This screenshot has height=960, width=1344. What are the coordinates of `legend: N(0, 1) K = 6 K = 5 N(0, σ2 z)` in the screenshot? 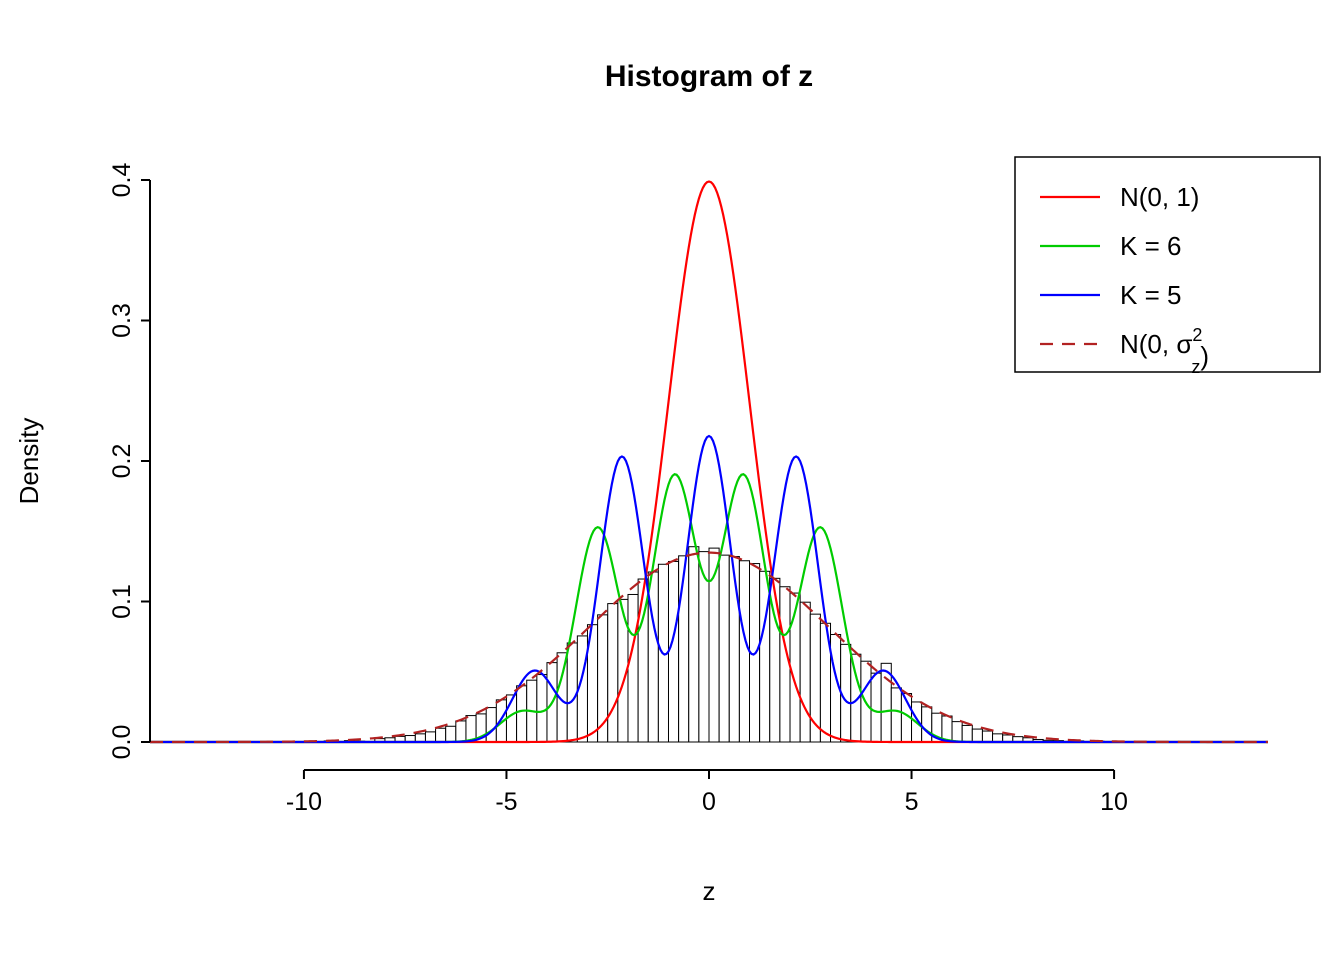 It's located at (1167, 266).